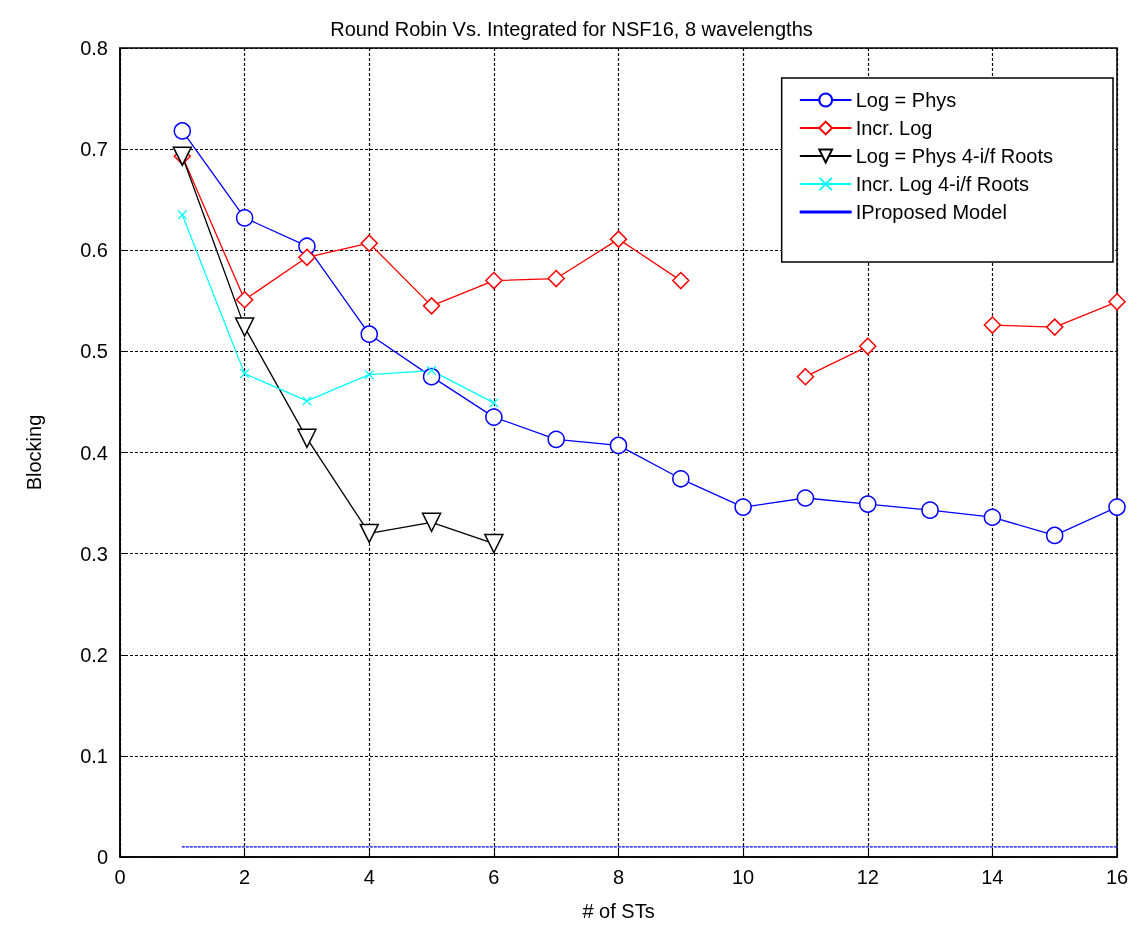 The width and height of the screenshot is (1143, 947). What do you see at coordinates (931, 212) in the screenshot?
I see `legend-label: IProposed Model` at bounding box center [931, 212].